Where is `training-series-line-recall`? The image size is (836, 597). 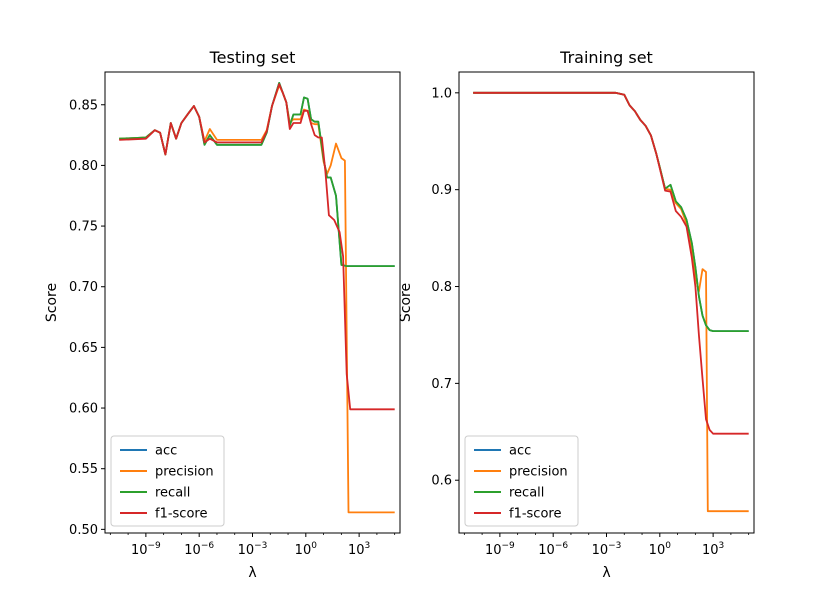 training-series-line-recall is located at coordinates (611, 212).